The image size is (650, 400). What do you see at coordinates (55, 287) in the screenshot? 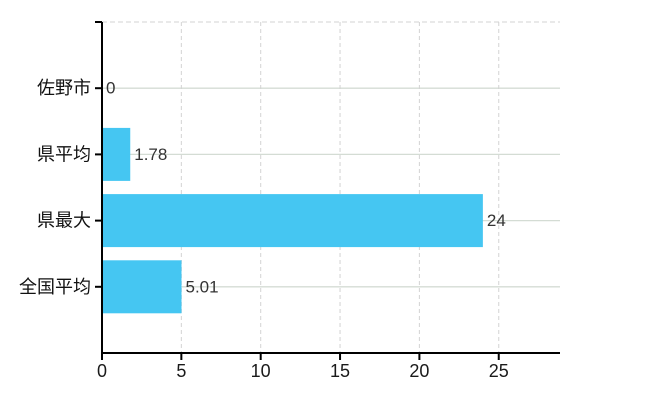
I see `category-label: 全国平均` at bounding box center [55, 287].